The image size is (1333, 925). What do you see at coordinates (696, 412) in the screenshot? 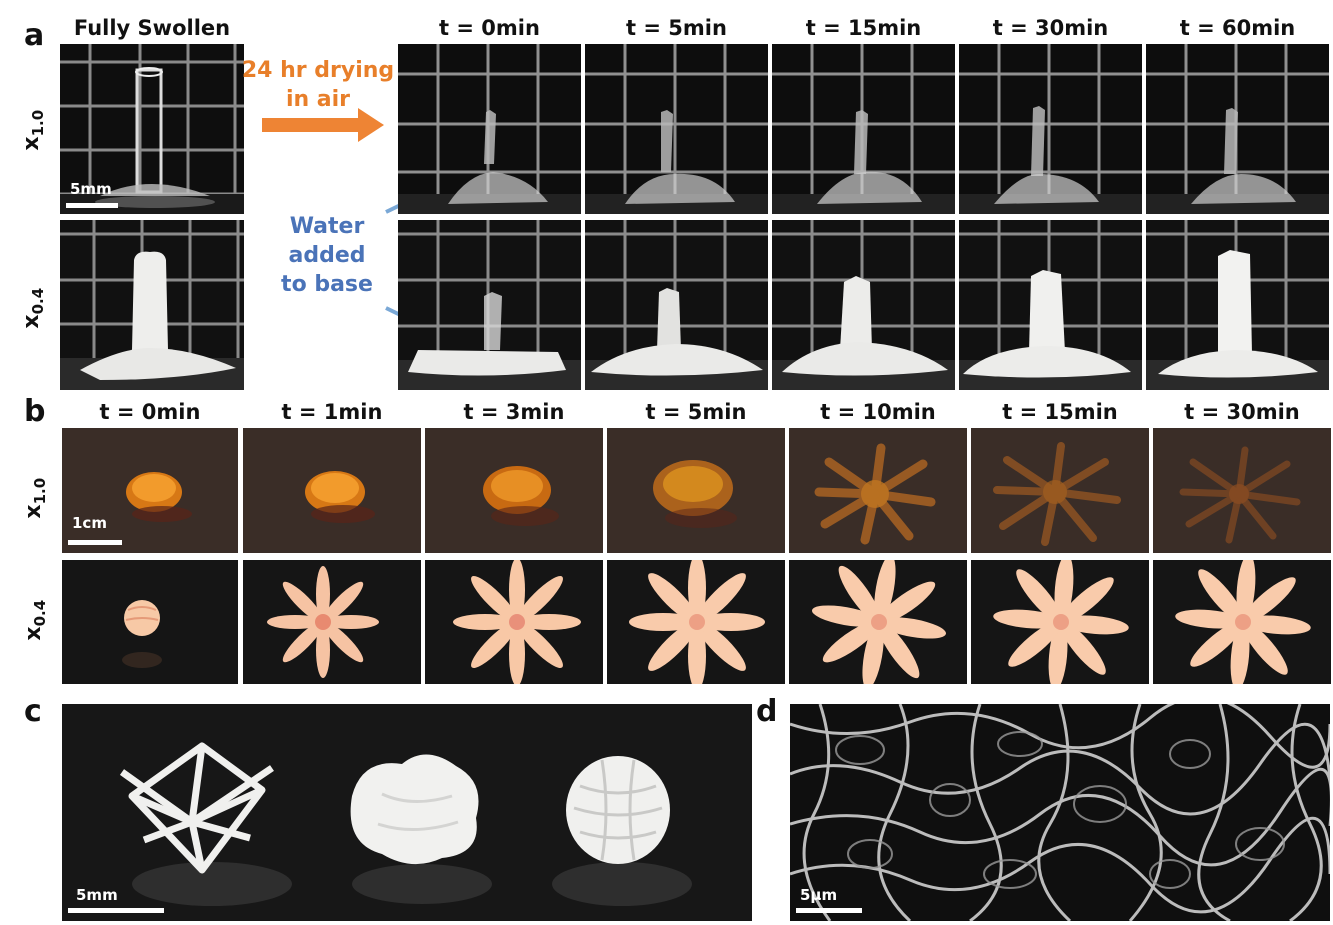
I see `b-time-3: t = 5min` at bounding box center [696, 412].